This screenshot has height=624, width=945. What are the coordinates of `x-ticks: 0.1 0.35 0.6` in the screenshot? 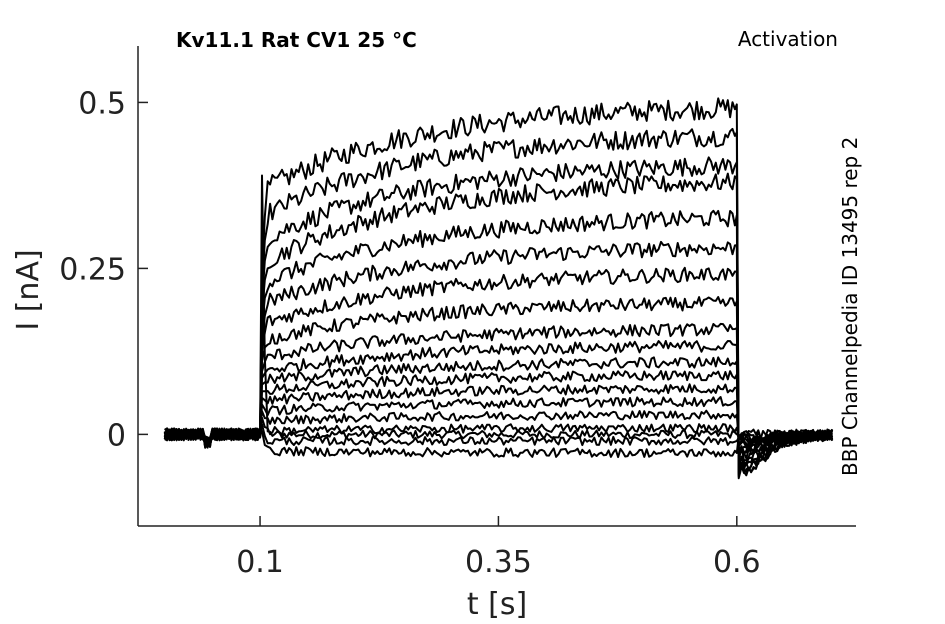 It's located at (498, 548).